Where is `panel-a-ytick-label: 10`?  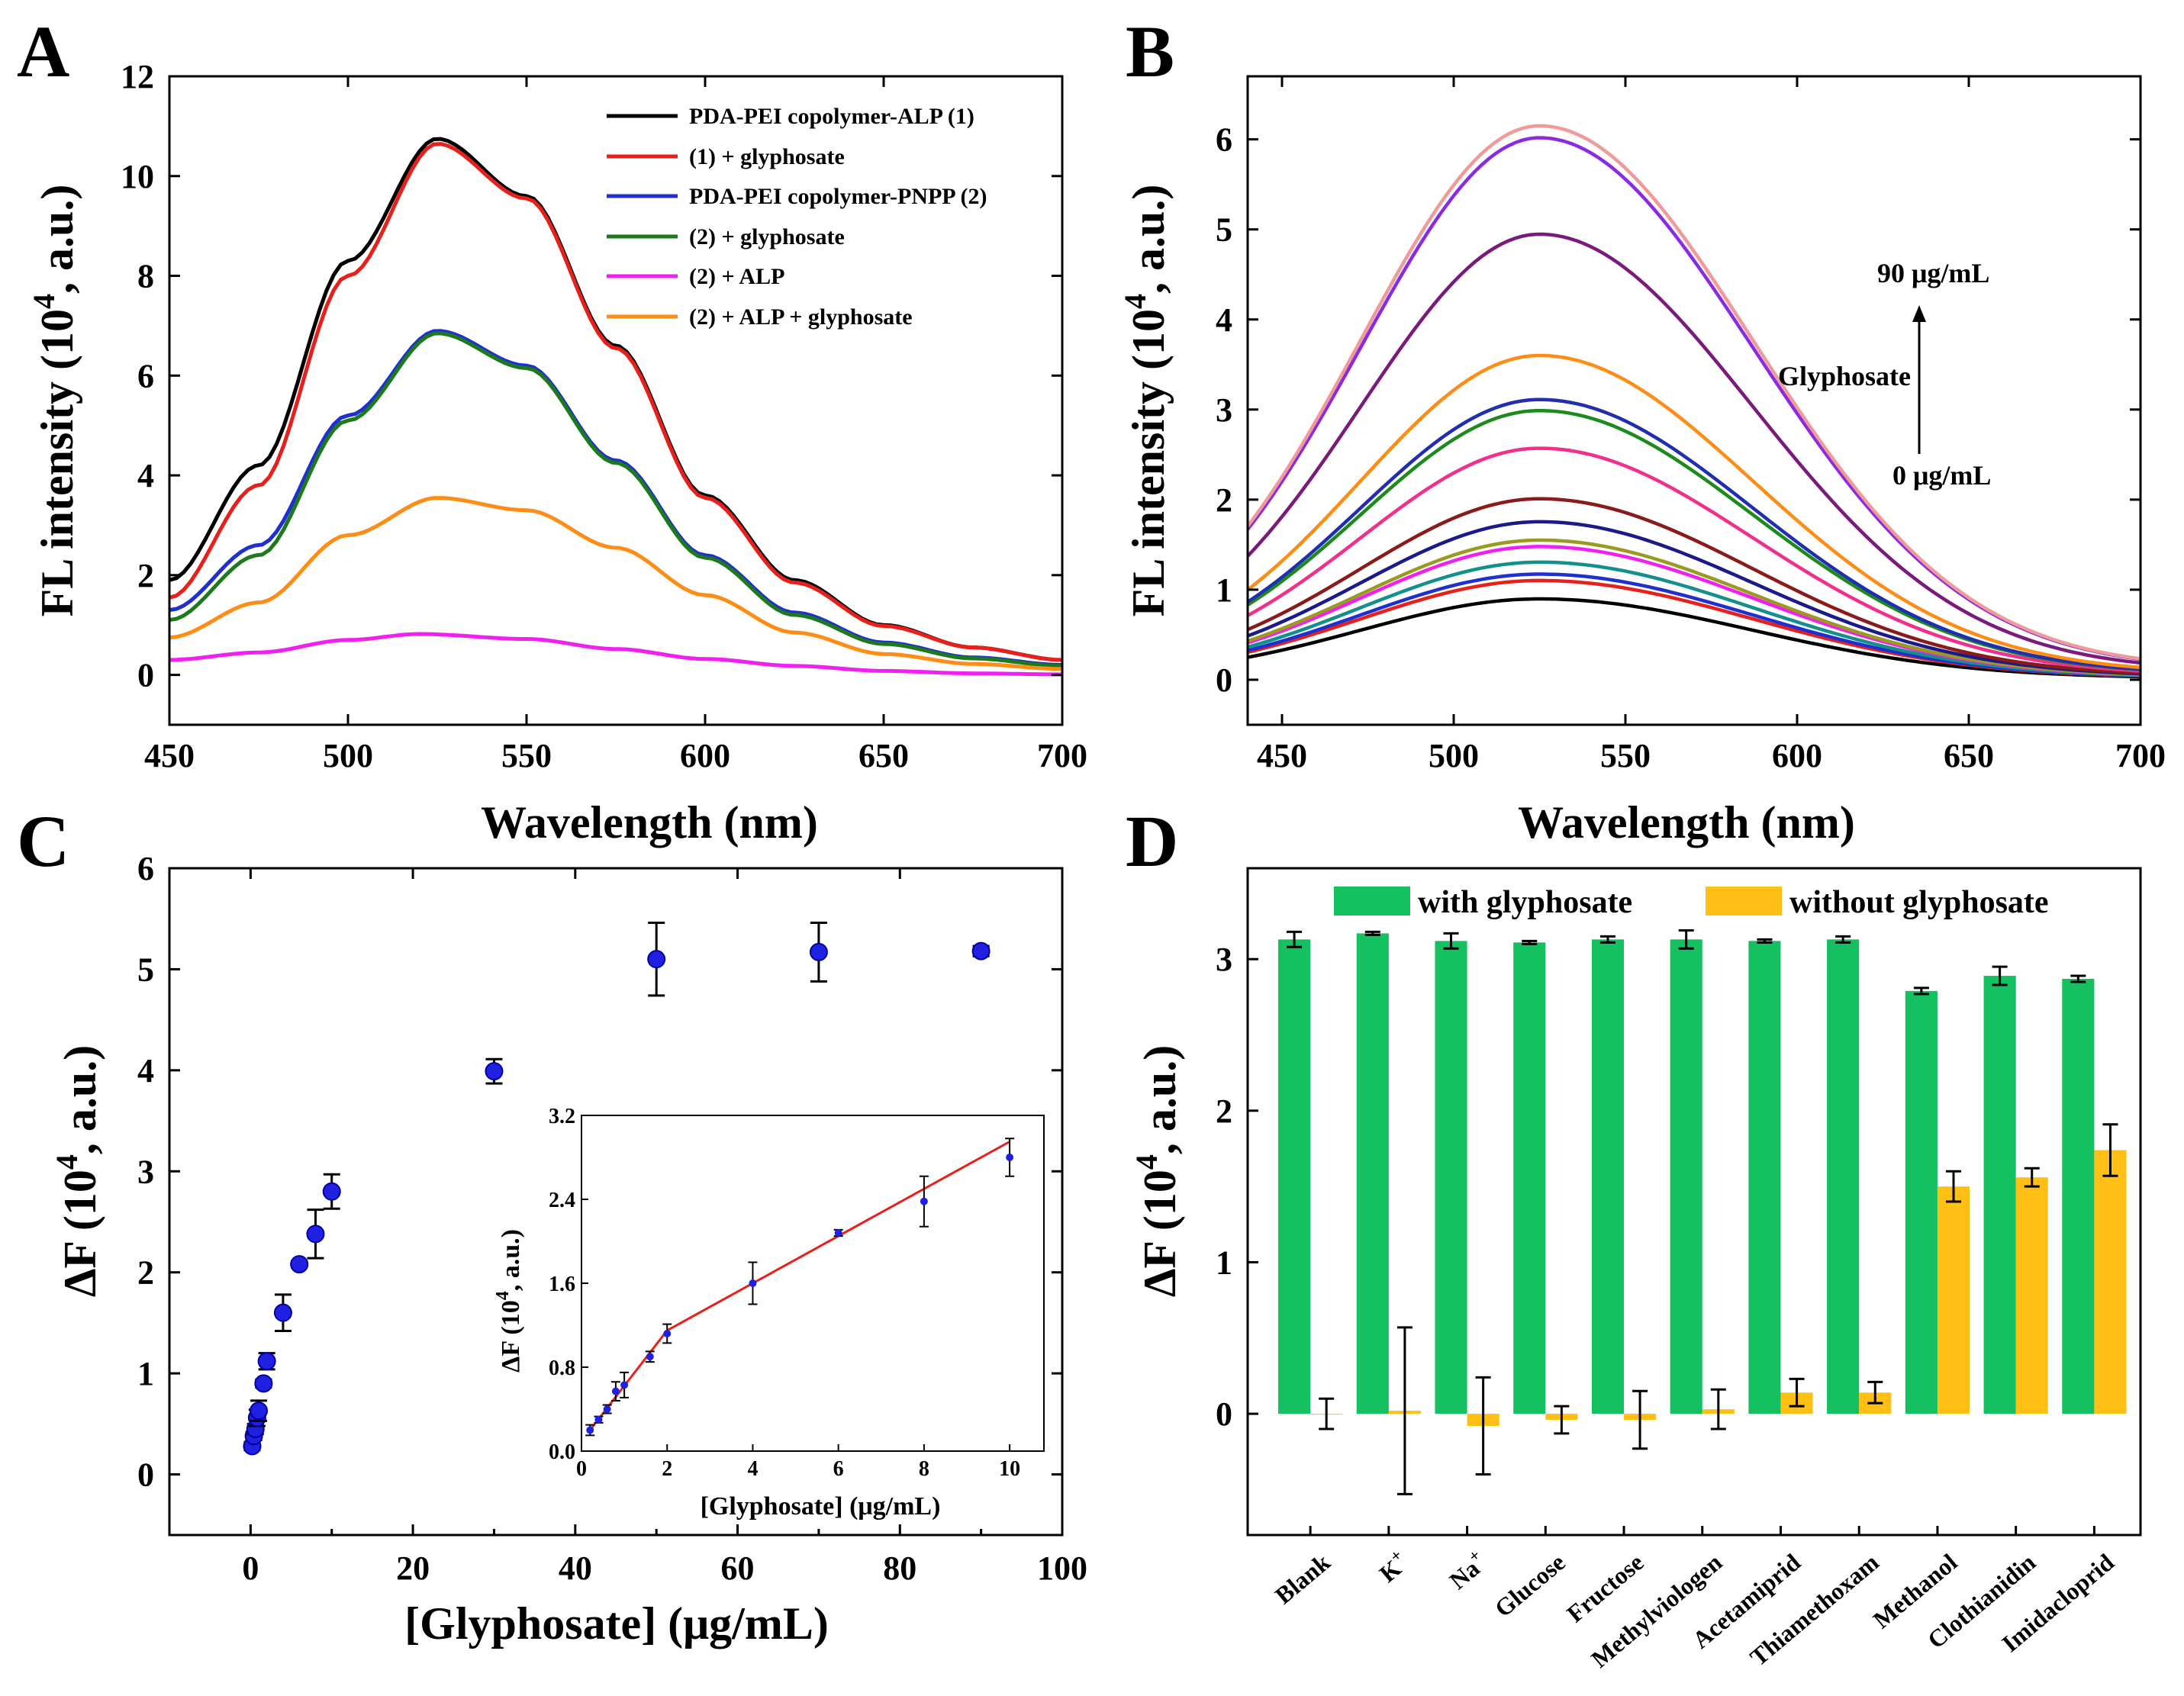 panel-a-ytick-label: 10 is located at coordinates (137, 176).